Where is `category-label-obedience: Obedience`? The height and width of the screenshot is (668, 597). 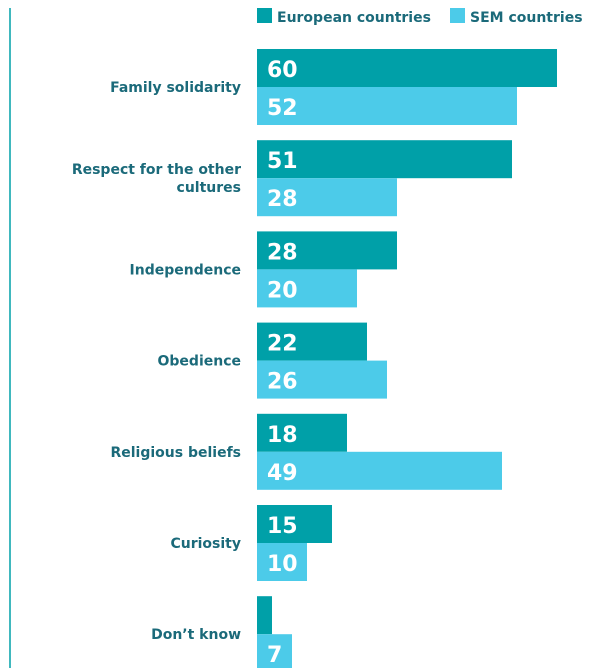 category-label-obedience: Obedience is located at coordinates (200, 362).